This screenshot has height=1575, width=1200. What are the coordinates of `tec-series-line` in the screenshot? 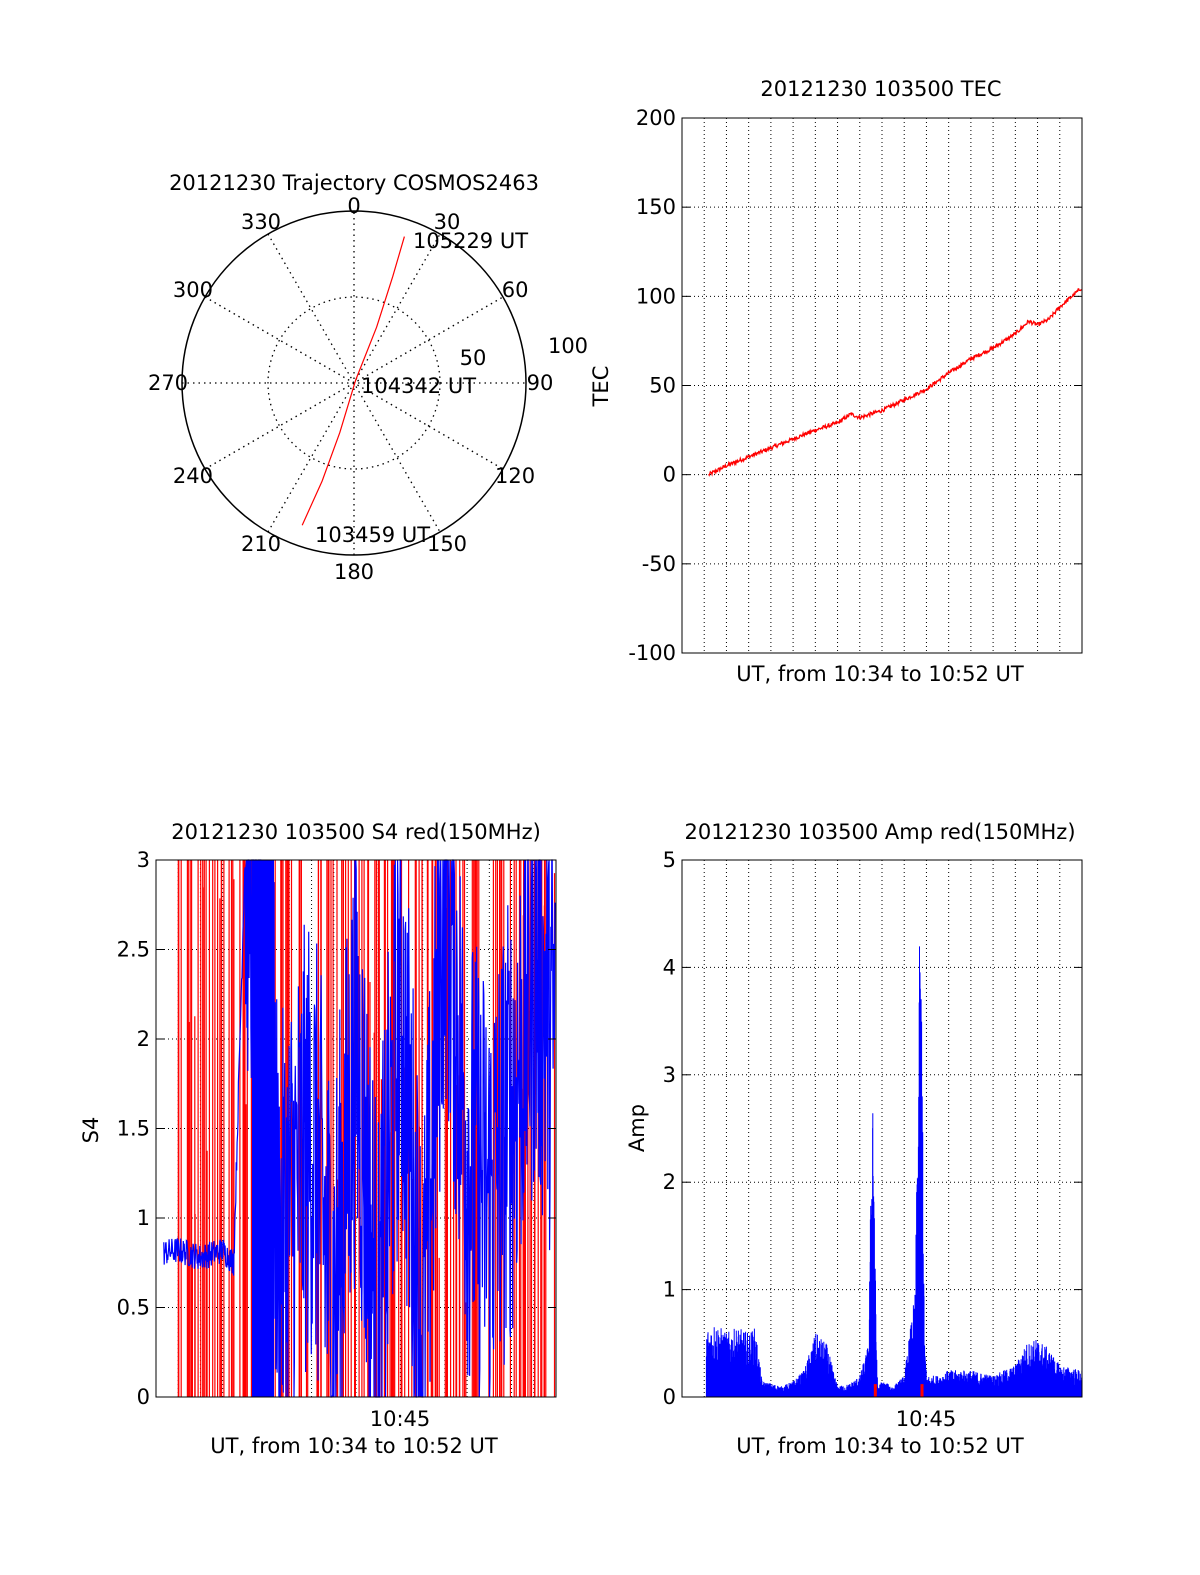 It's located at (895, 382).